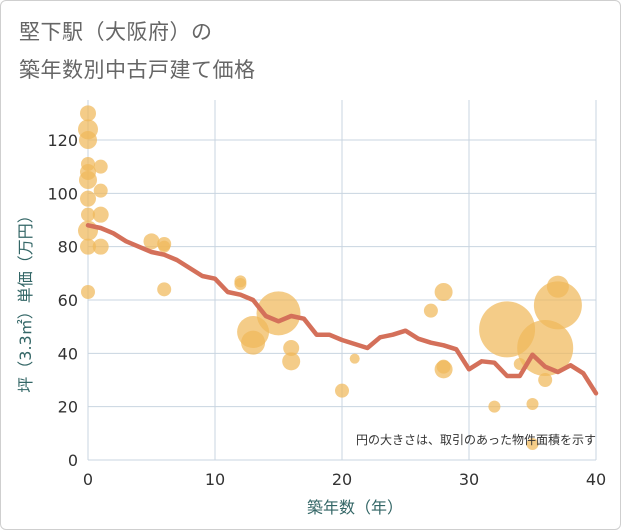 This screenshot has height=530, width=621. What do you see at coordinates (476, 439) in the screenshot?
I see `bubble-size-note: 円の大きさは、取引のあった物件面積を示す` at bounding box center [476, 439].